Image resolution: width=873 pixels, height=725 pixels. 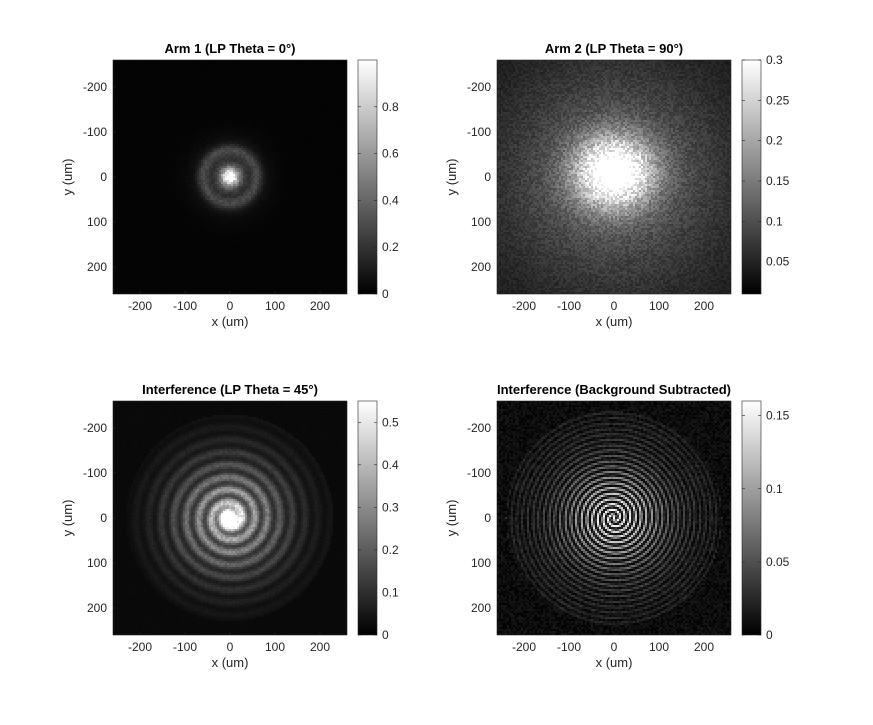 What do you see at coordinates (390, 422) in the screenshot?
I see `colorbar-tick-label: 0.5` at bounding box center [390, 422].